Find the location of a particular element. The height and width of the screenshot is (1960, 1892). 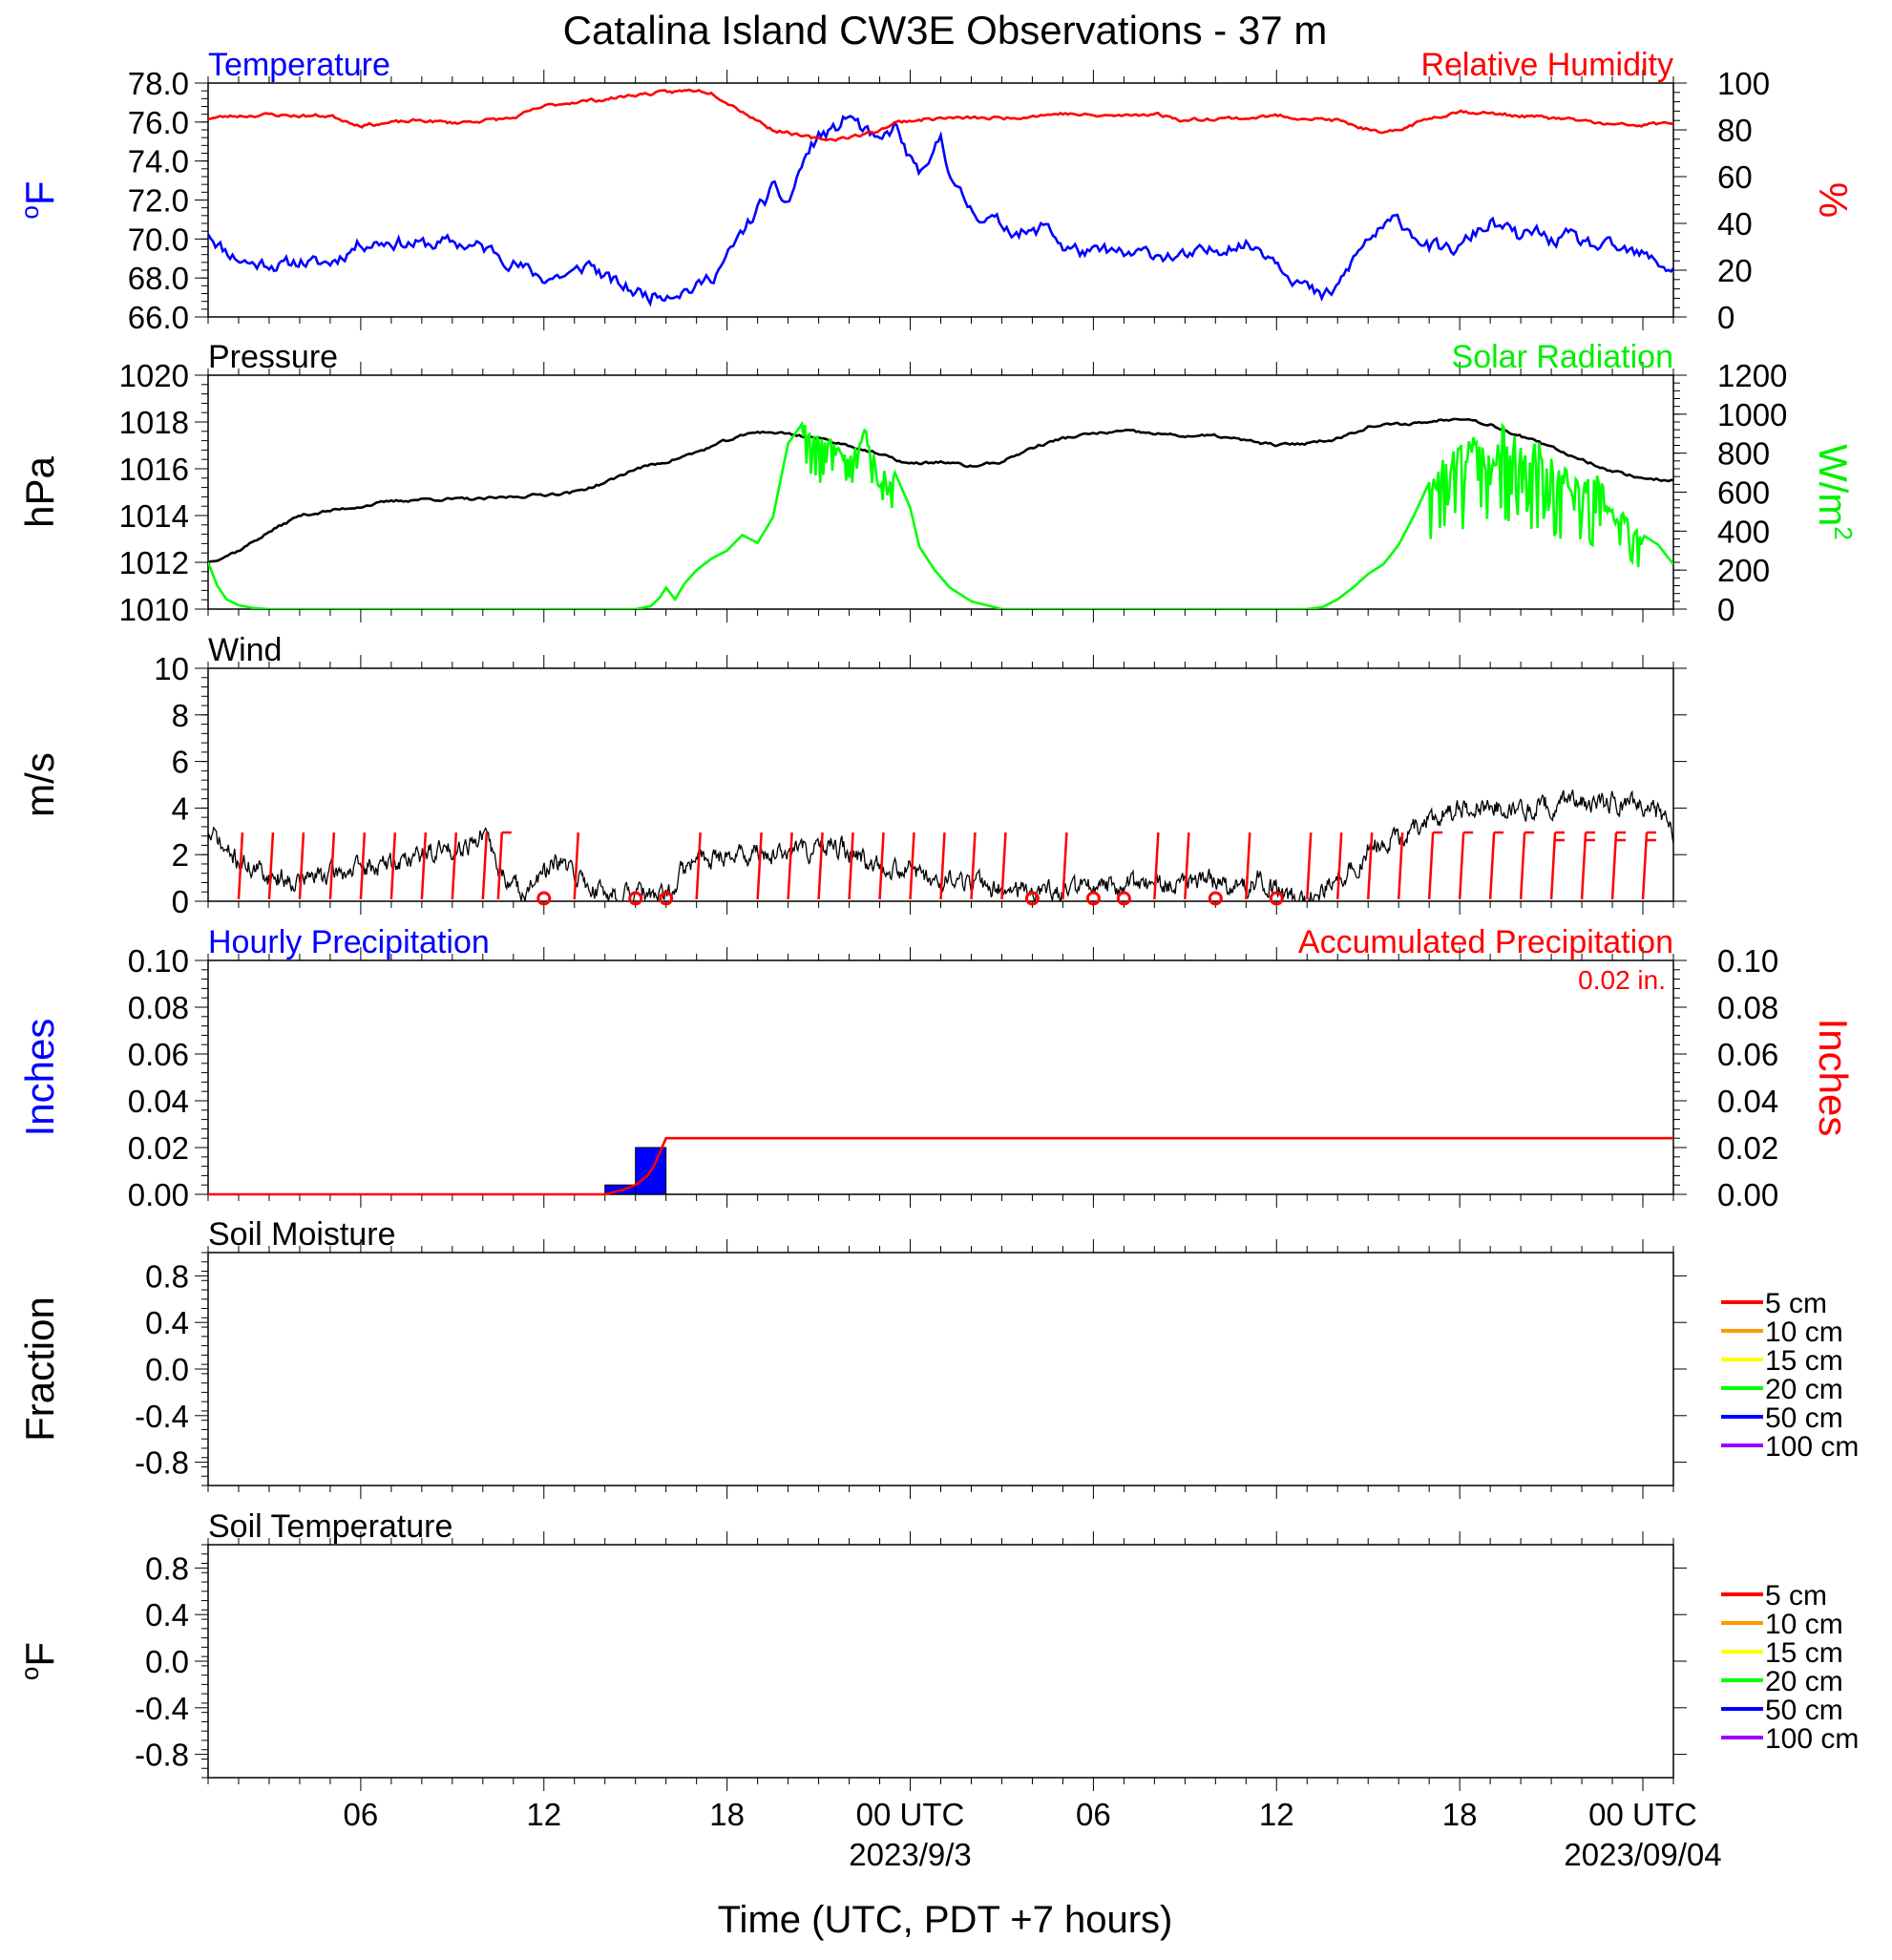

panel-title-right: Relative Humidity is located at coordinates (1546, 65).